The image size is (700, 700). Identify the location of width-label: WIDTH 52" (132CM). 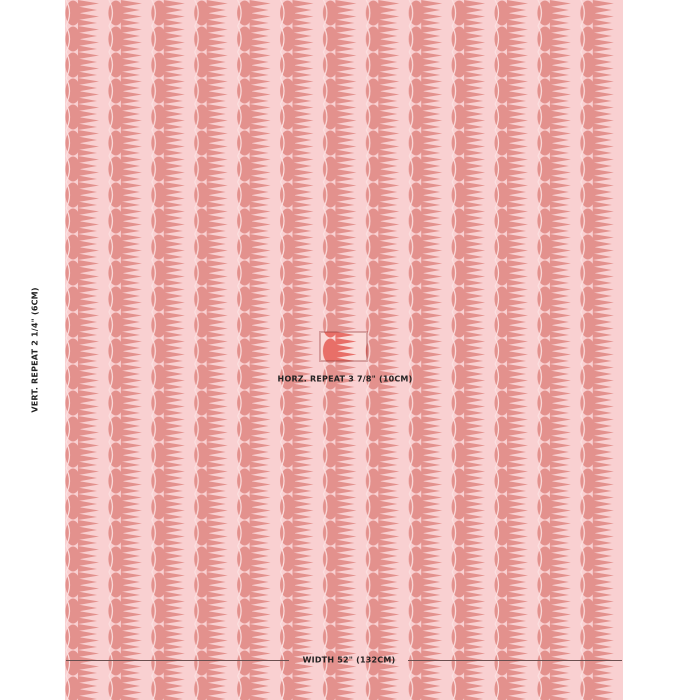
(349, 660).